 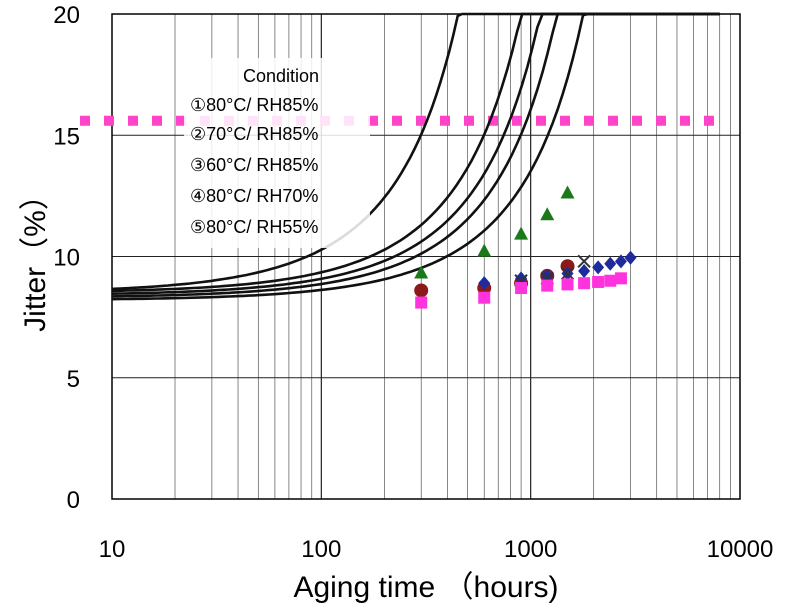 I want to click on legend-title: Condition, so click(x=281, y=76).